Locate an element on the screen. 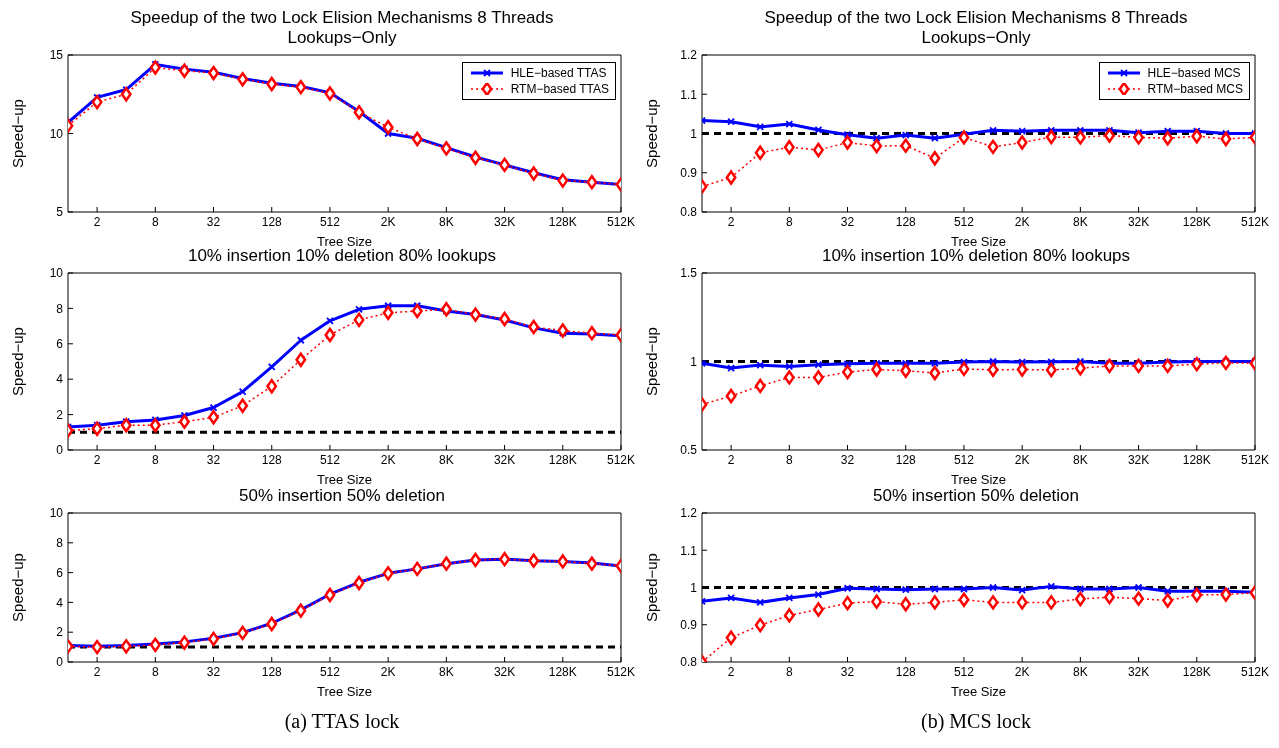  y-tick-label: 6 is located at coordinates (60, 344).